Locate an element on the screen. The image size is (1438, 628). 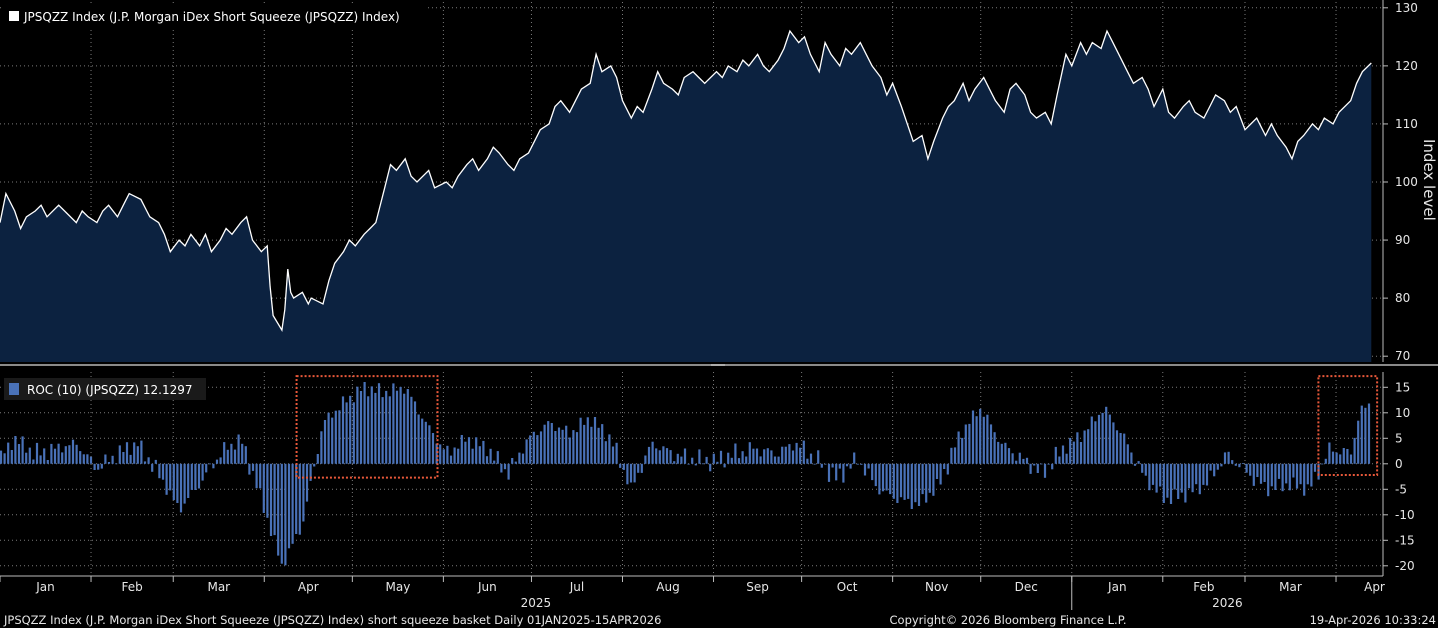
highlight-boxes is located at coordinates (837, 427).